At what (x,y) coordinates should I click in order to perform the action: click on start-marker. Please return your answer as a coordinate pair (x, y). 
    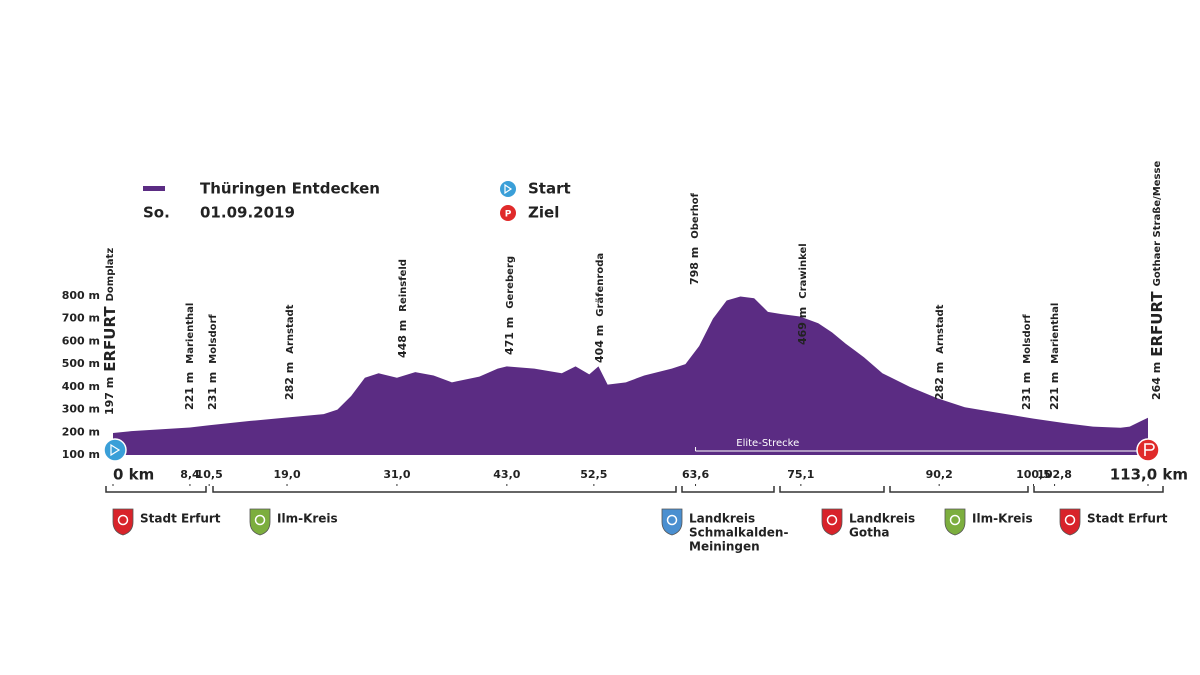
    Looking at the image, I should click on (115, 450).